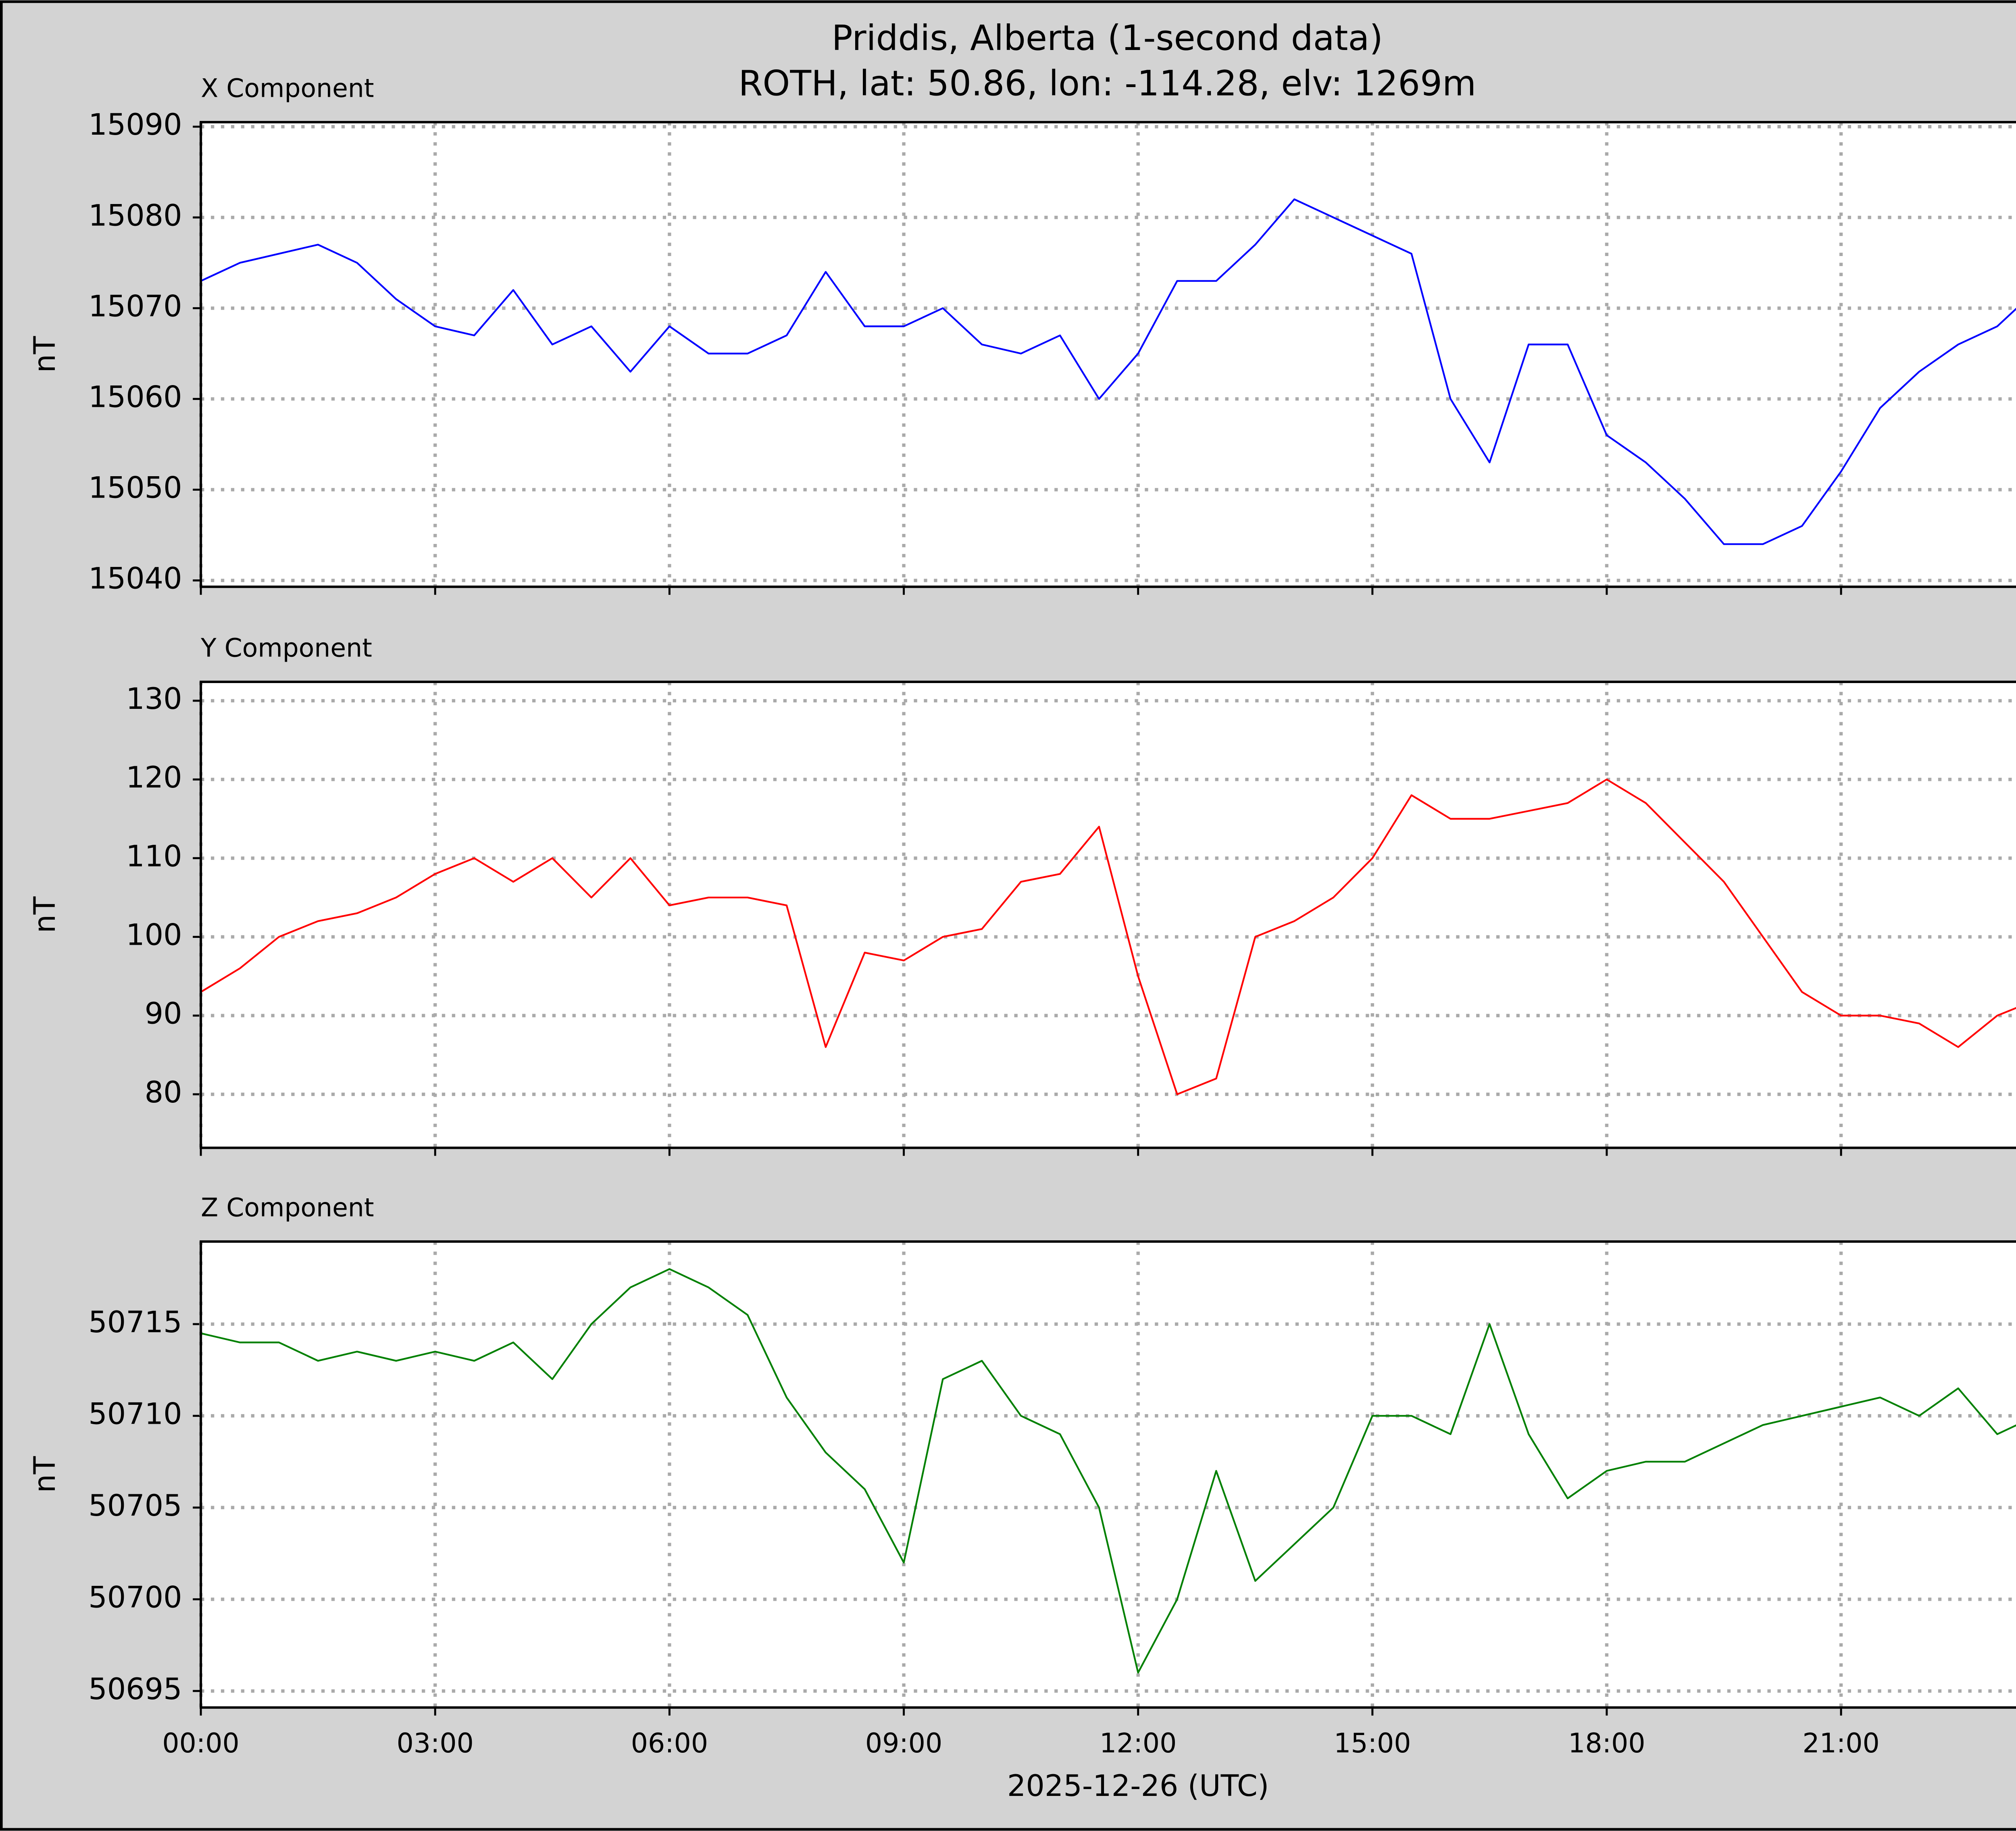  I want to click on y-tick-label: 15040, so click(135, 579).